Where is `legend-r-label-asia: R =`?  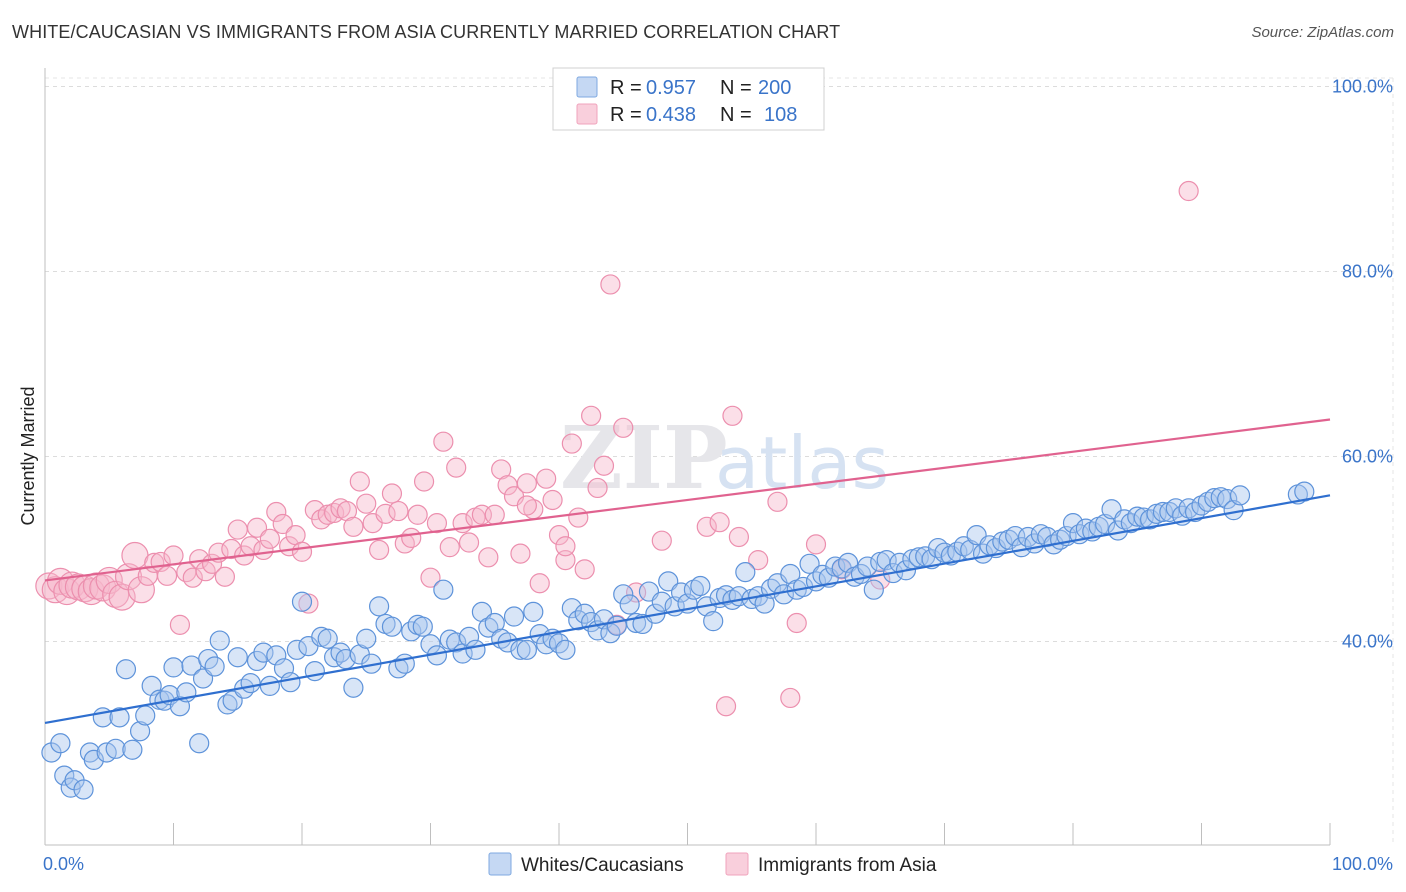
legend-r-label-asia: R = is located at coordinates (626, 115).